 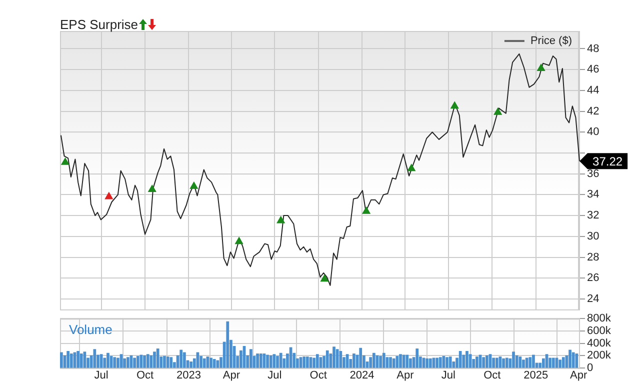 What do you see at coordinates (99, 24) in the screenshot?
I see `chart-title: EPS Surprise` at bounding box center [99, 24].